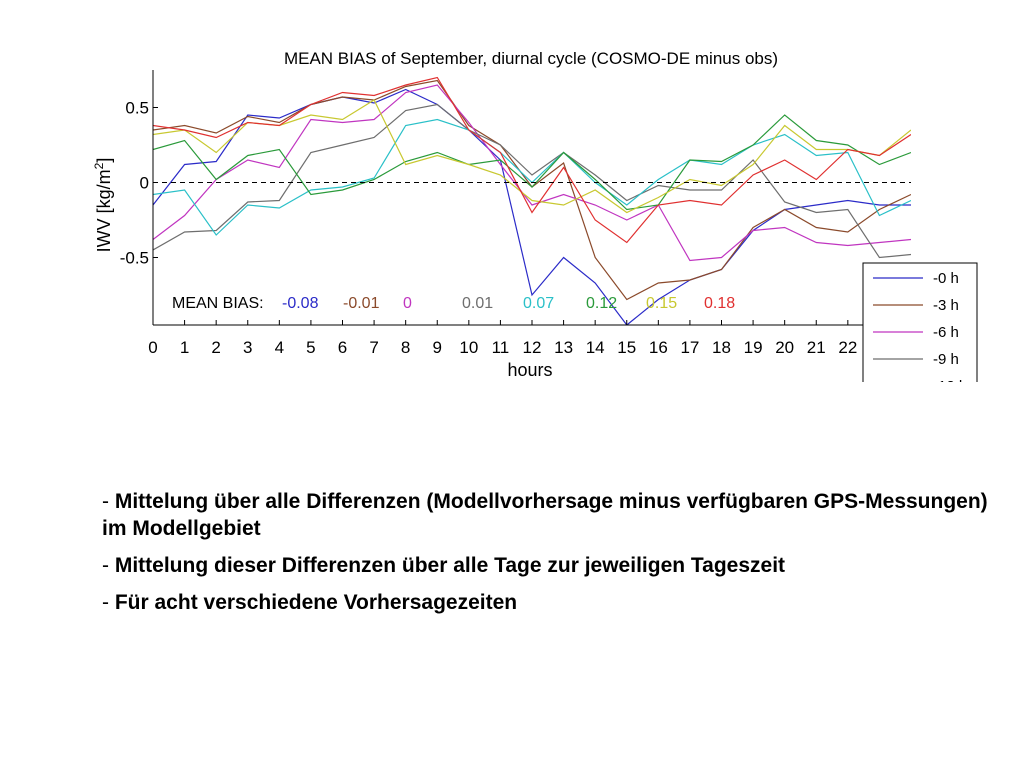  I want to click on mean-bias-value: 0.15, so click(661, 303).